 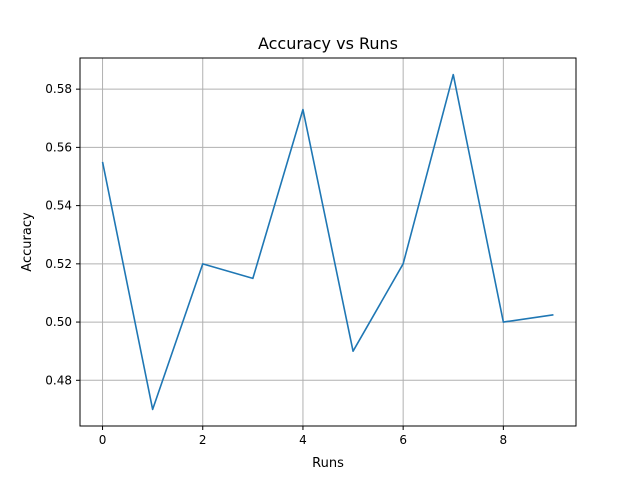 What do you see at coordinates (58, 322) in the screenshot?
I see `y-tick-label: 0.50` at bounding box center [58, 322].